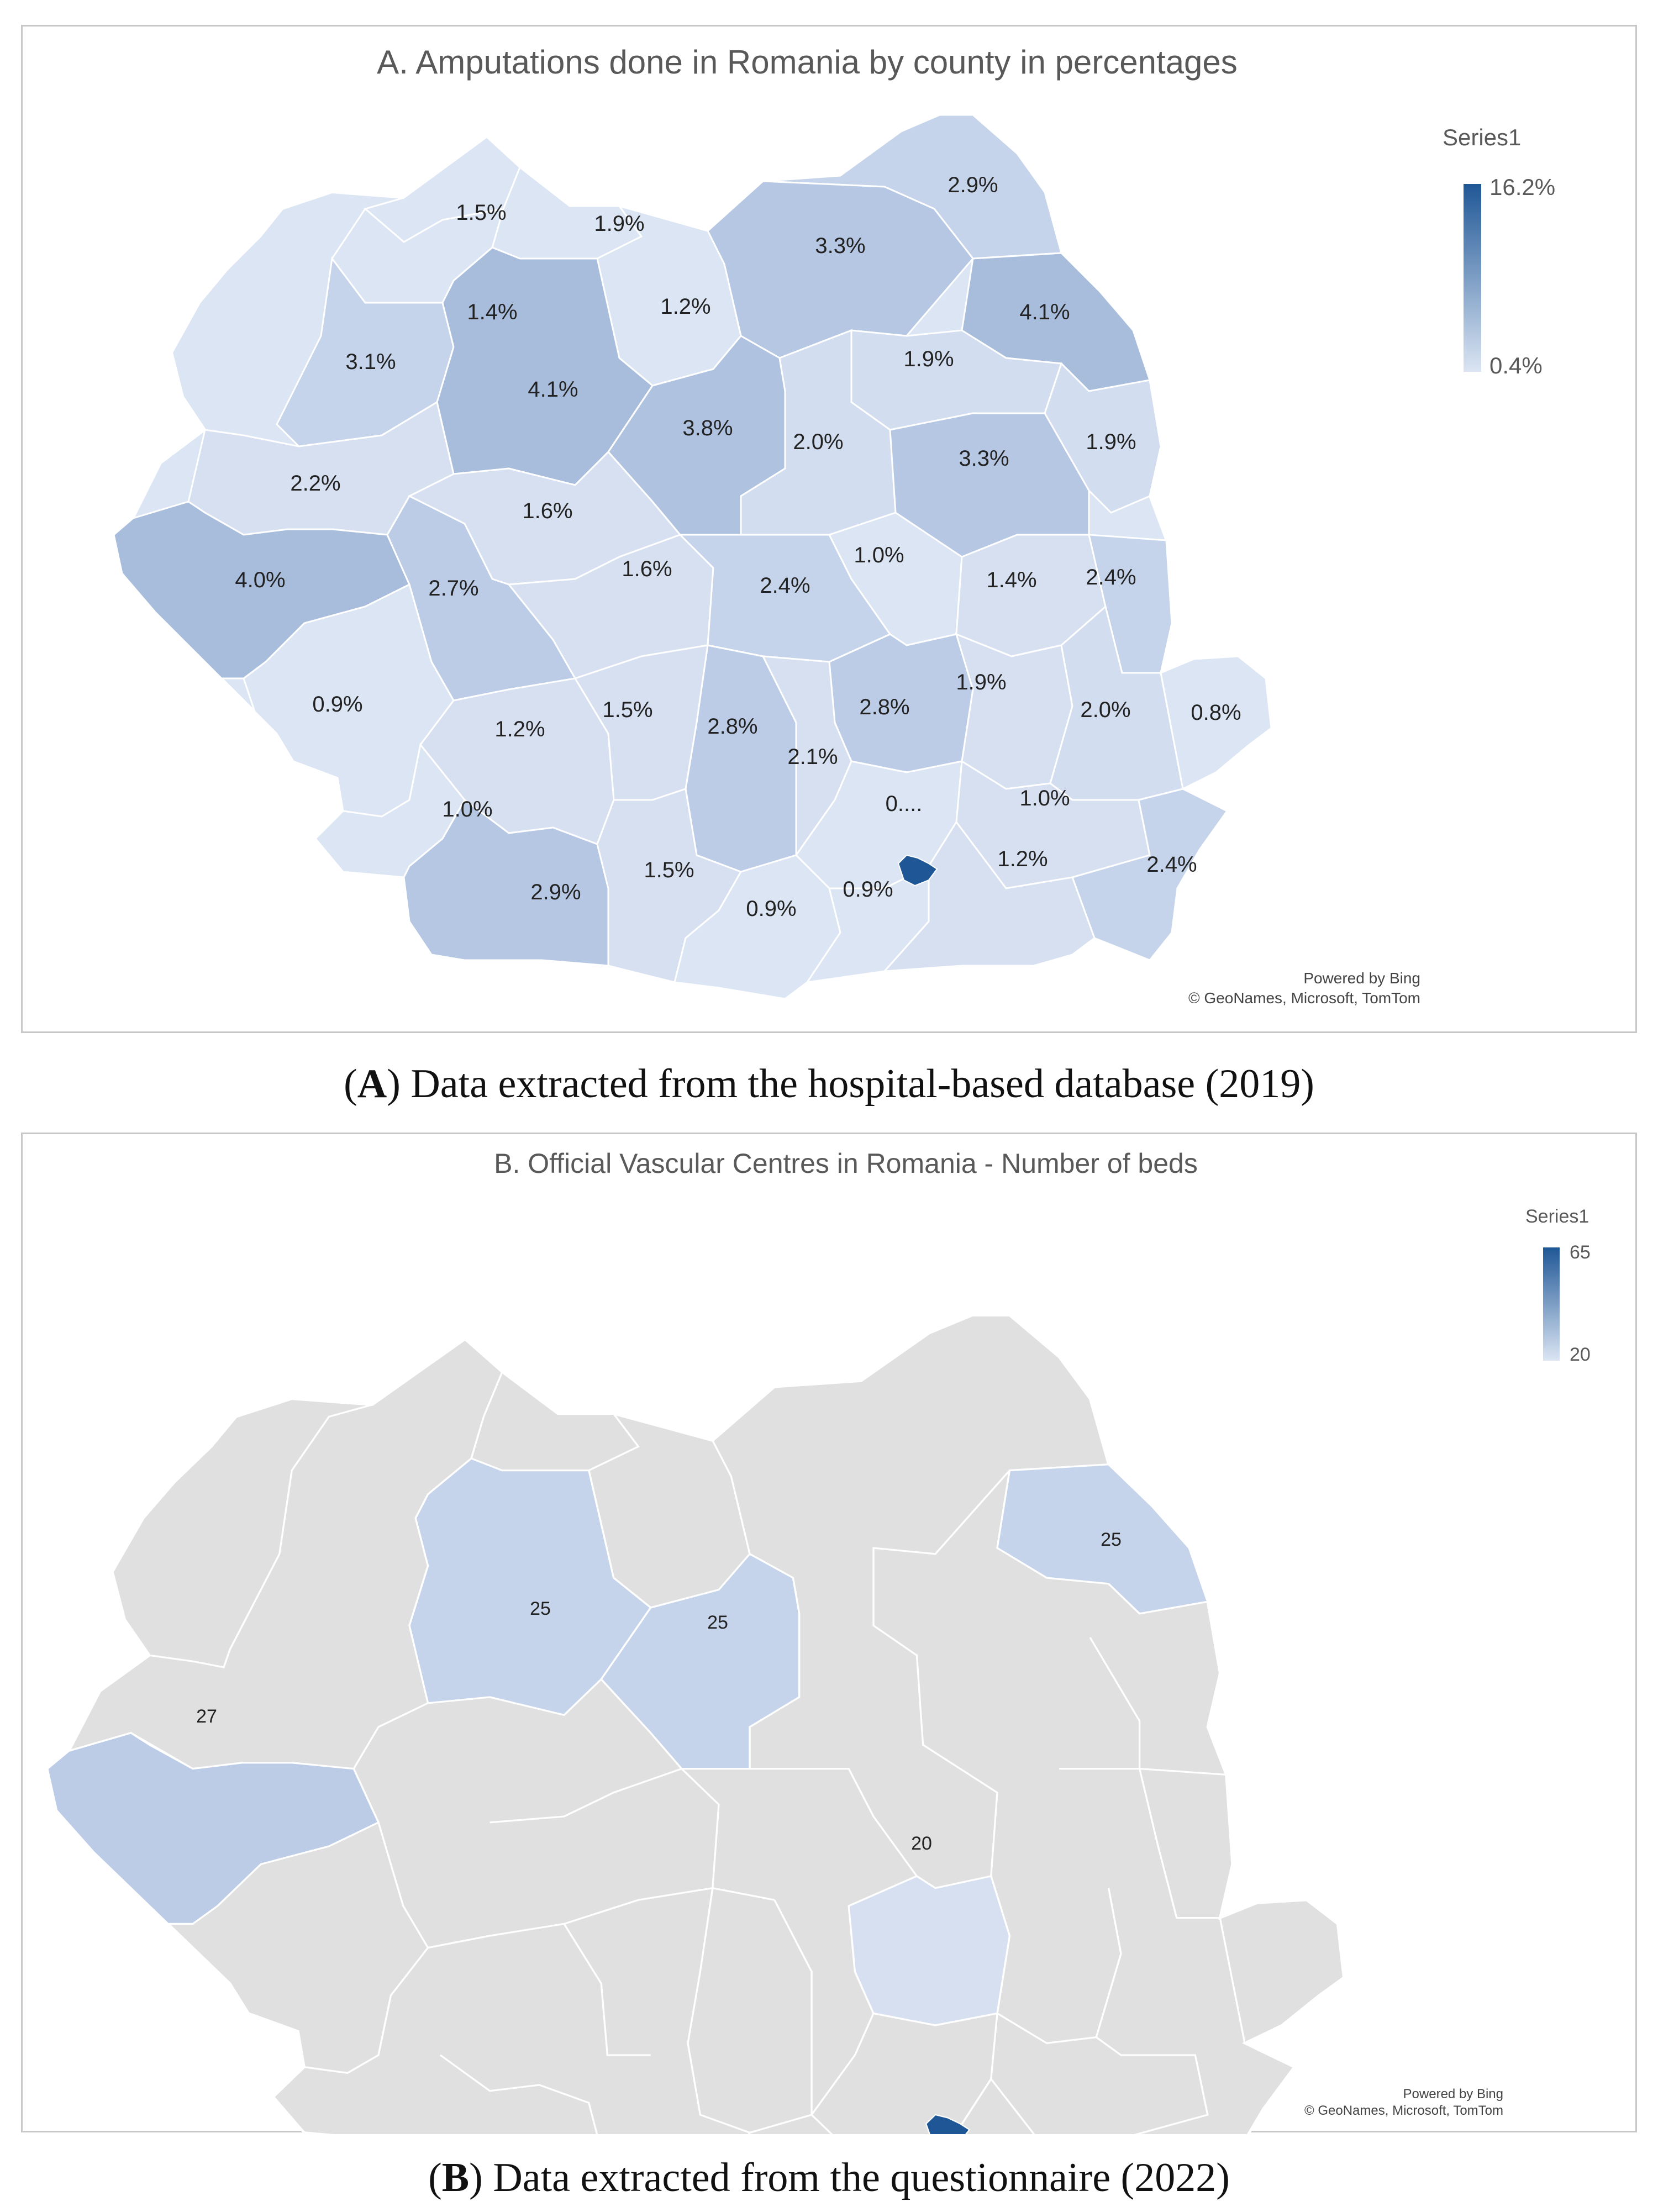 Image resolution: width=1658 pixels, height=2212 pixels. Describe the element at coordinates (1516, 365) in the screenshot. I see `legend-min-label: 0.4%` at that location.